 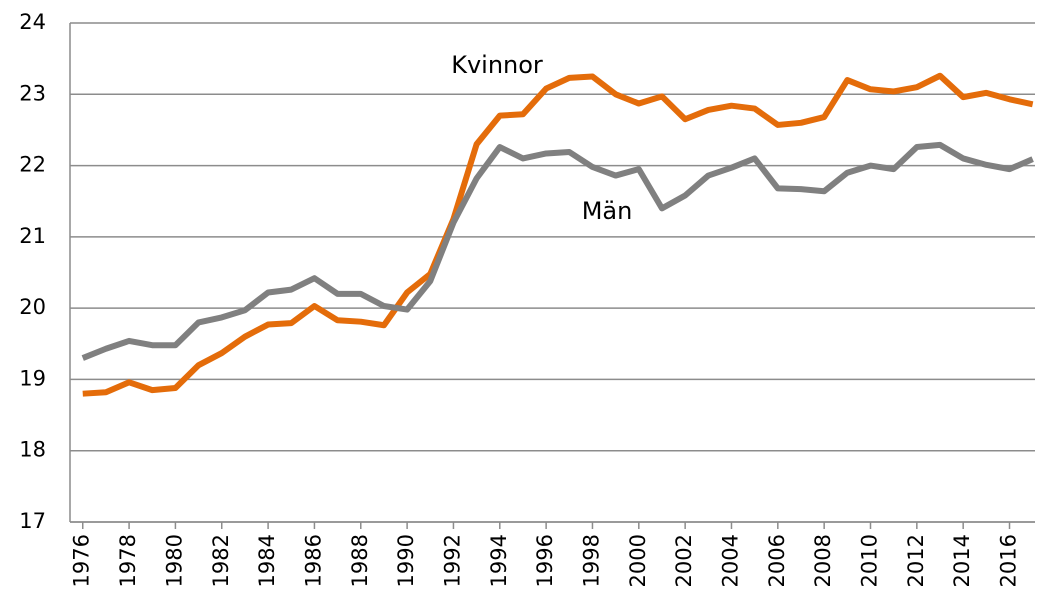 What do you see at coordinates (267, 560) in the screenshot?
I see `x-tick-label: 1984` at bounding box center [267, 560].